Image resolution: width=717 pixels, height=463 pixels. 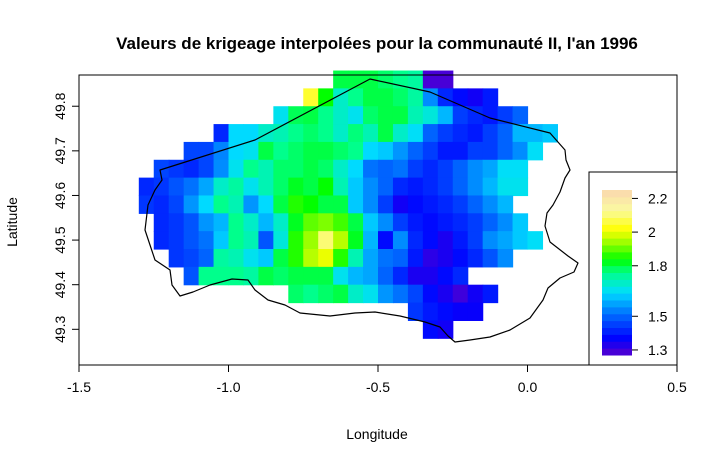 I want to click on x-tick-label: -1.0, so click(x=228, y=387).